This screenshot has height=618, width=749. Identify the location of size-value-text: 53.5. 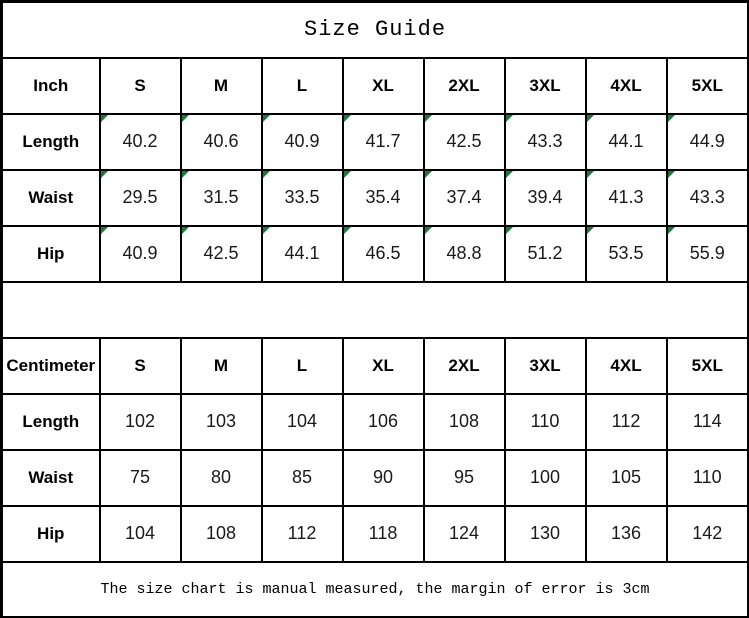
(626, 253).